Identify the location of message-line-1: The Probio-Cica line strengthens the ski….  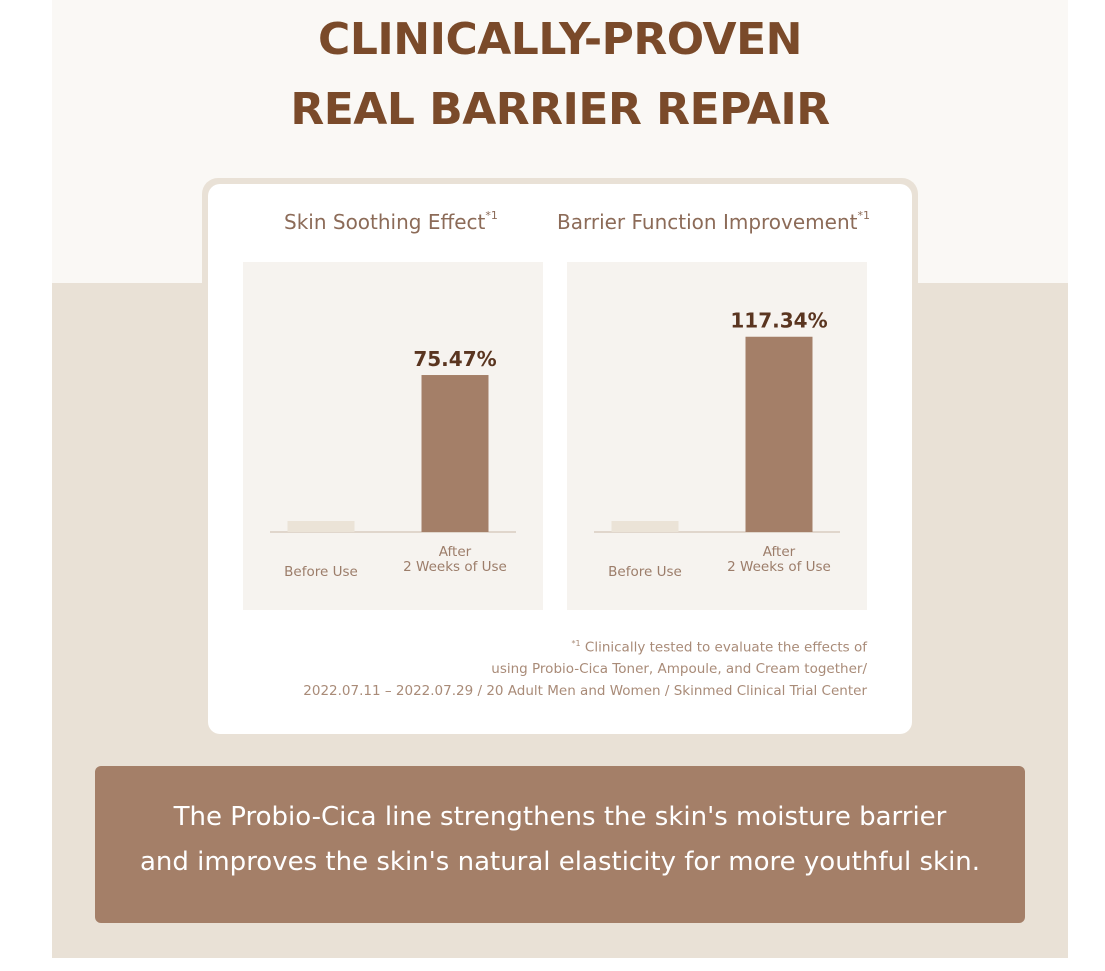
(560, 817).